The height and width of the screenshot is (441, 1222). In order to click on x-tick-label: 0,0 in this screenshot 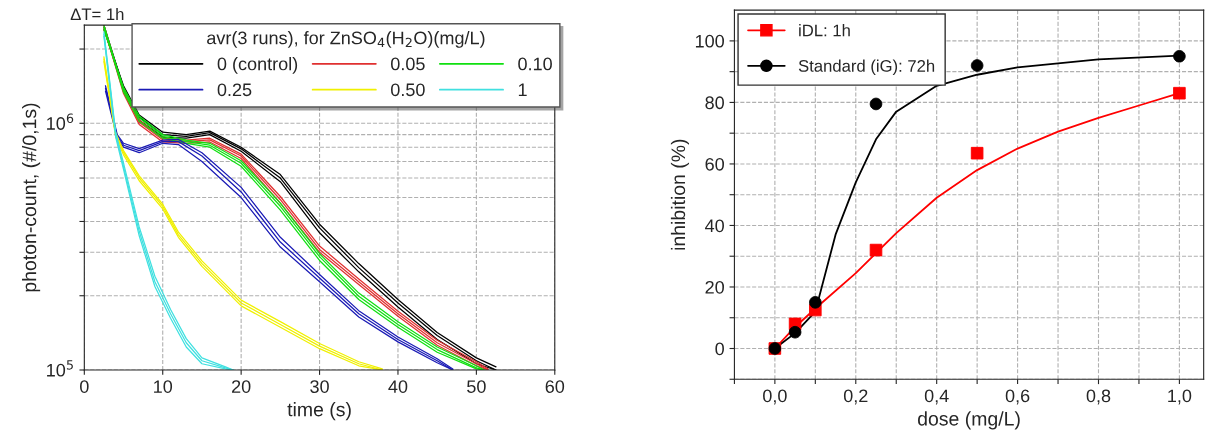, I will do `click(775, 397)`.